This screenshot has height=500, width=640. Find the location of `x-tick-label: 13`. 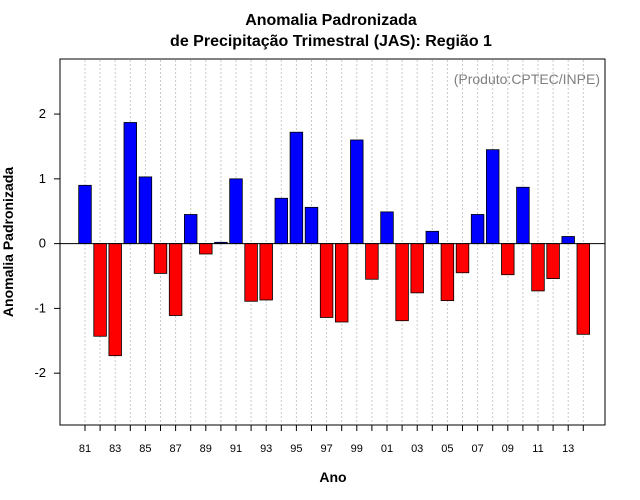

x-tick-label: 13 is located at coordinates (568, 449).